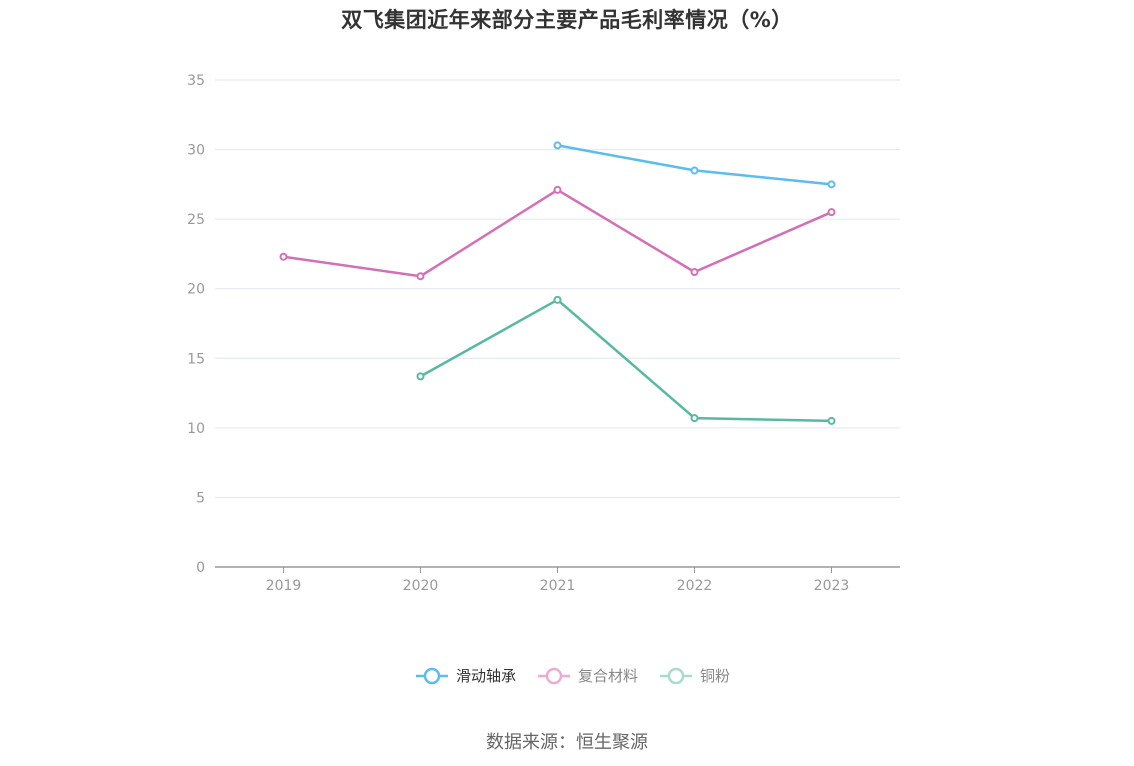 Image resolution: width=1134 pixels, height=766 pixels. Describe the element at coordinates (695, 586) in the screenshot. I see `x-tick-label: 2022` at that location.